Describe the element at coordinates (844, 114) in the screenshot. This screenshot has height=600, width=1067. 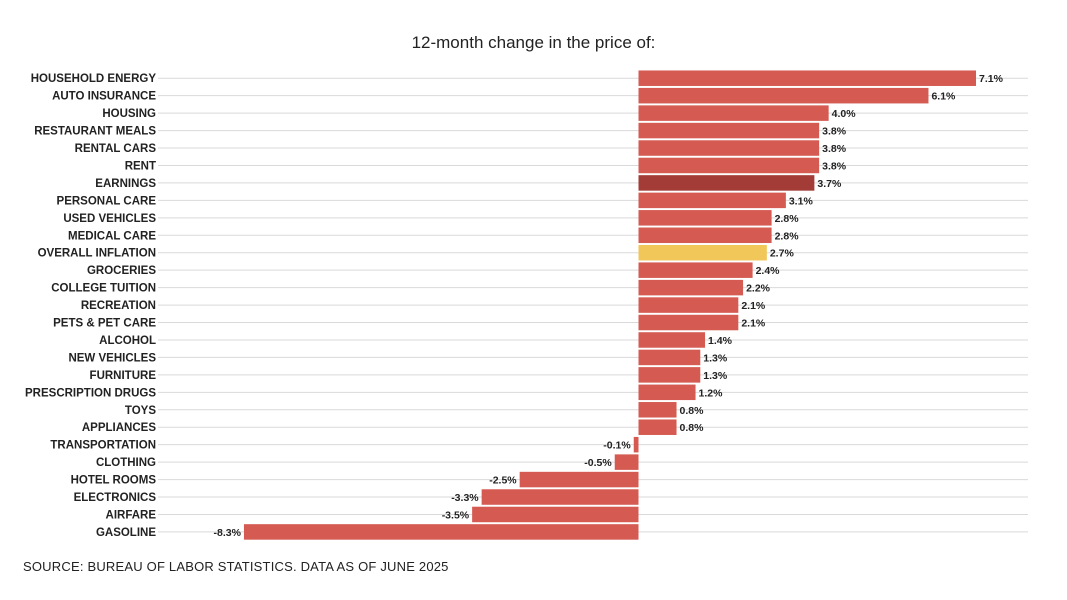
I see `value-label: 4.0%` at that location.